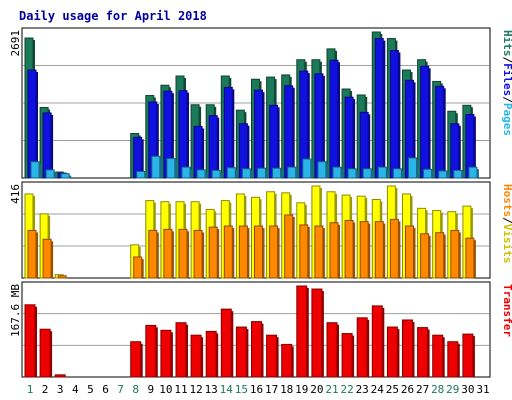  What do you see at coordinates (150, 389) in the screenshot?
I see `day-label-9: 9` at bounding box center [150, 389].